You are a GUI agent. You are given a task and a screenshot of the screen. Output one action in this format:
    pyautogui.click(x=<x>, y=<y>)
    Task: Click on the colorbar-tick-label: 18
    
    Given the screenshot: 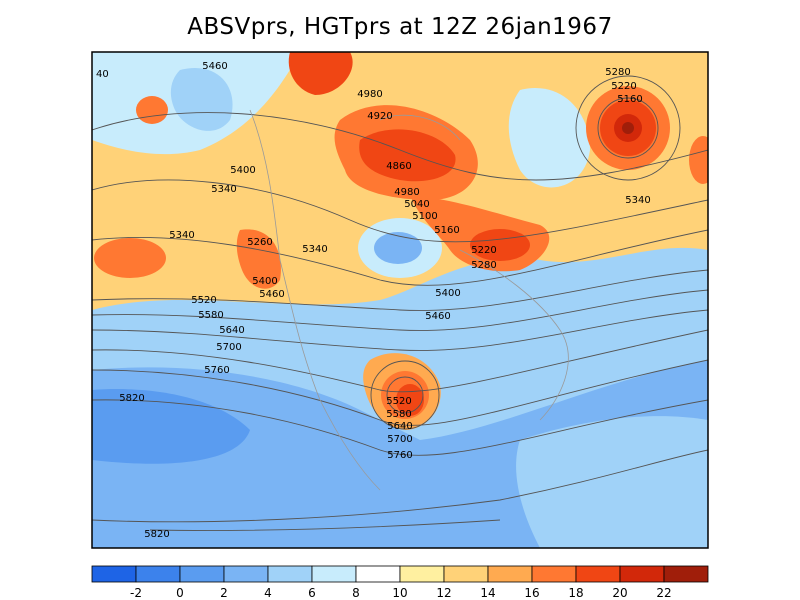 What is the action you would take?
    pyautogui.click(x=575, y=593)
    